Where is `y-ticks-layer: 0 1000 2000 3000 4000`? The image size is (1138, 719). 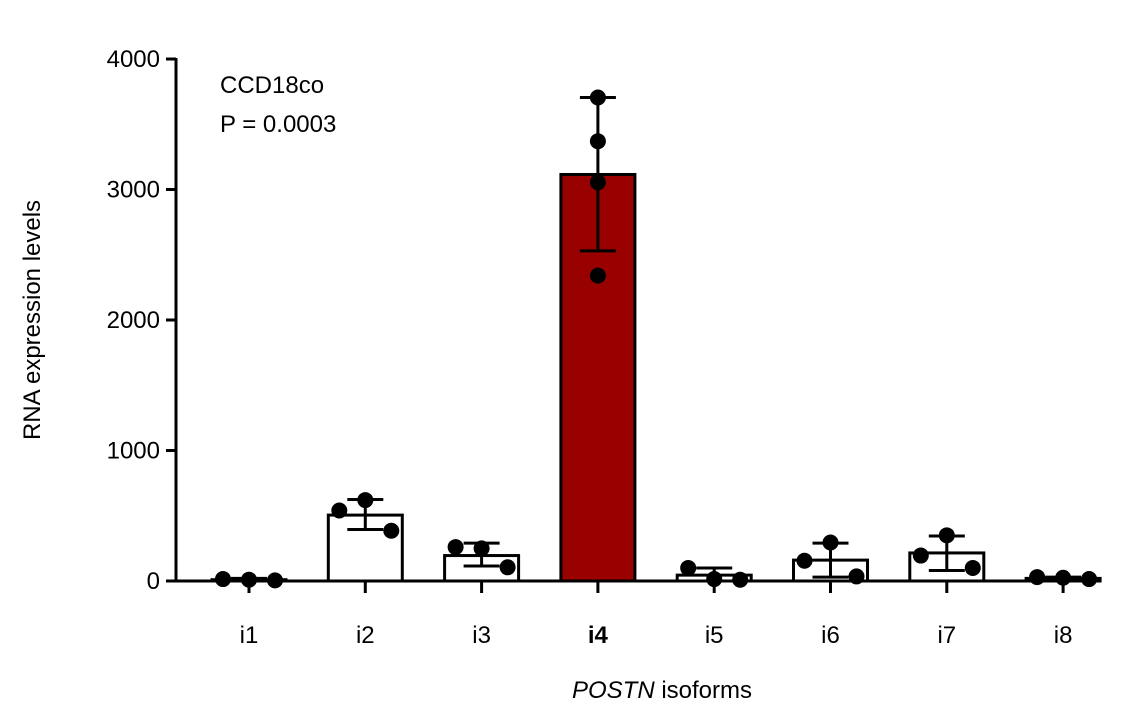 y-ticks-layer: 0 1000 2000 3000 4000 is located at coordinates (141, 320).